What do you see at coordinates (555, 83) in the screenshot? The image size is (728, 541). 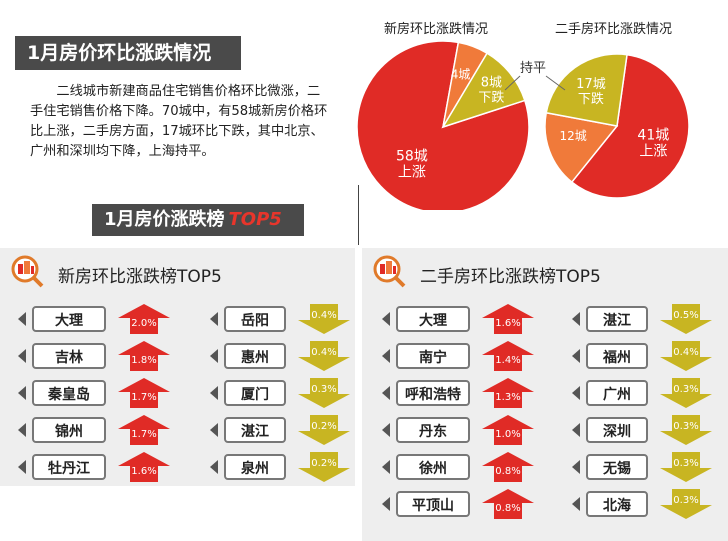 I see `annotation-leader` at bounding box center [555, 83].